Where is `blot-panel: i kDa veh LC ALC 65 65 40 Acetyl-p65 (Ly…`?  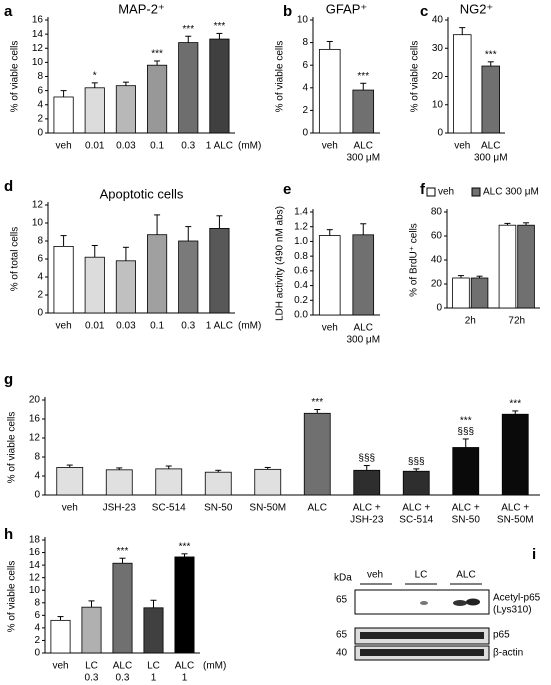 blot-panel: i kDa veh LC ALC 65 65 40 Acetyl-p65 (Ly… is located at coordinates (437, 603).